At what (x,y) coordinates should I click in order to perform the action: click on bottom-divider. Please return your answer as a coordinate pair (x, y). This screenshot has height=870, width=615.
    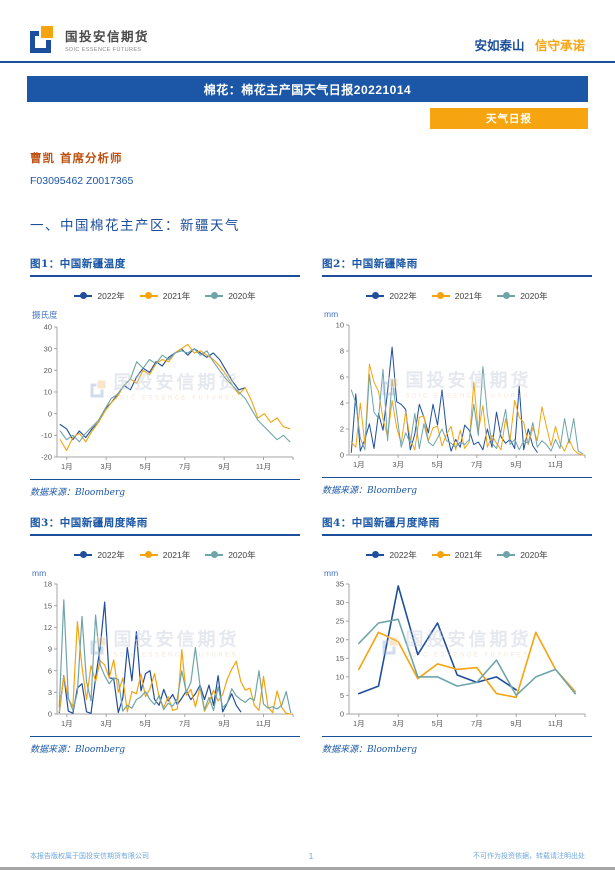
    Looking at the image, I should click on (307, 868).